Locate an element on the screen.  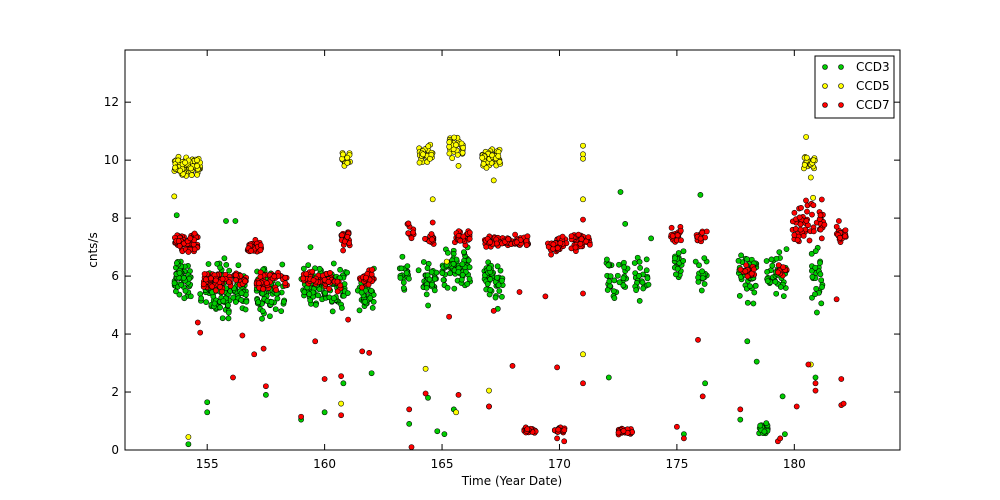
x-tick-label: 170 is located at coordinates (559, 464).